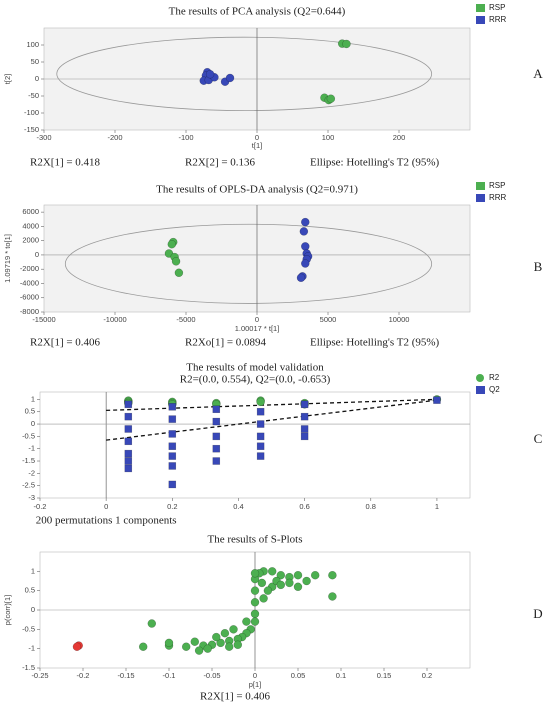 The width and height of the screenshot is (550, 706). Describe the element at coordinates (226, 343) in the screenshot. I see `footer-text: R2Xo[1] = 0.0894` at that location.